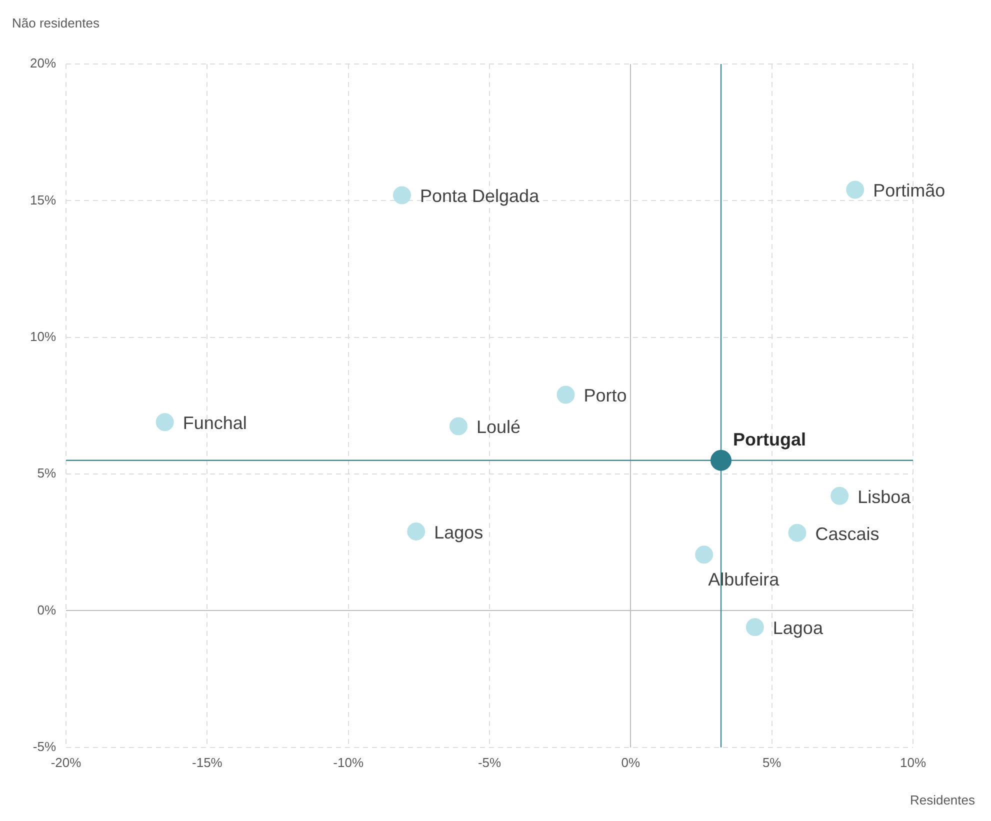 The width and height of the screenshot is (991, 821). What do you see at coordinates (913, 762) in the screenshot?
I see `x-tick-label: 10%` at bounding box center [913, 762].